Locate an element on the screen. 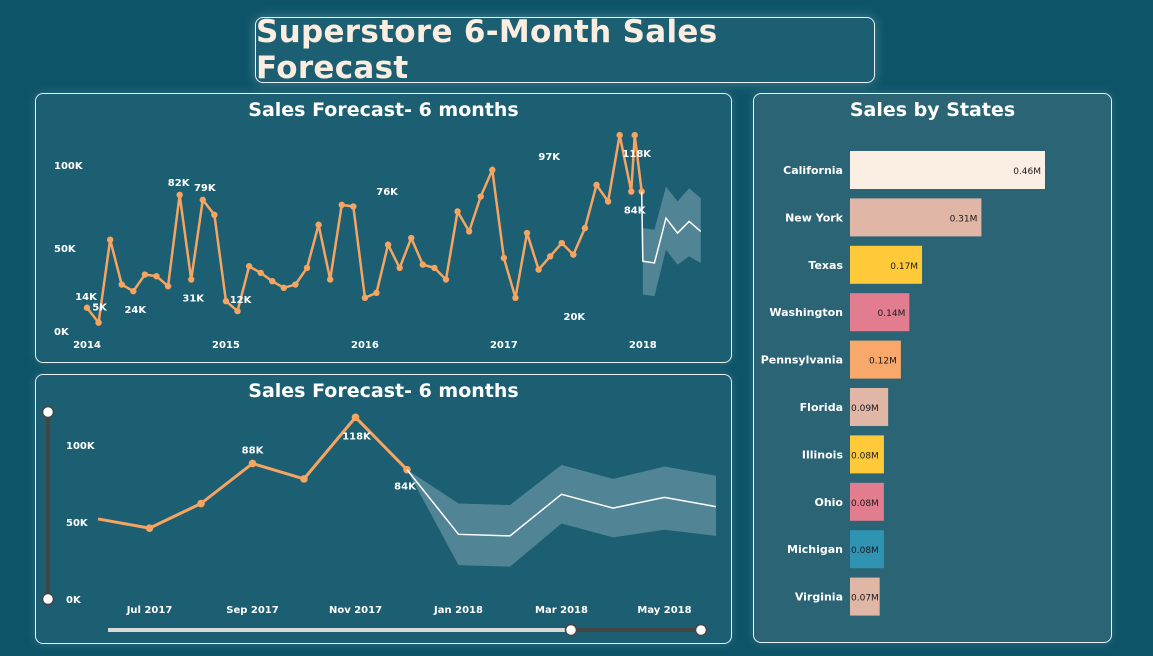 Image resolution: width=1153 pixels, height=656 pixels. state-value-label: 0.12M is located at coordinates (883, 362).